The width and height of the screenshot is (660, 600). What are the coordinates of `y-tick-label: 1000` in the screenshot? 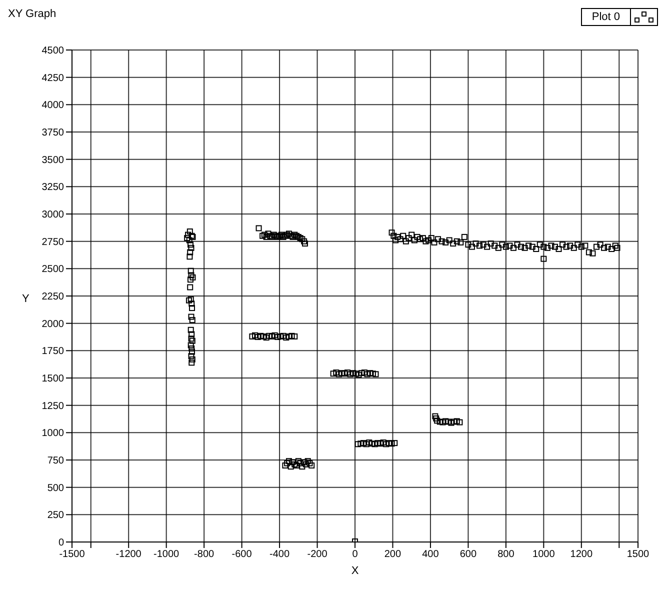 It's located at (53, 434).